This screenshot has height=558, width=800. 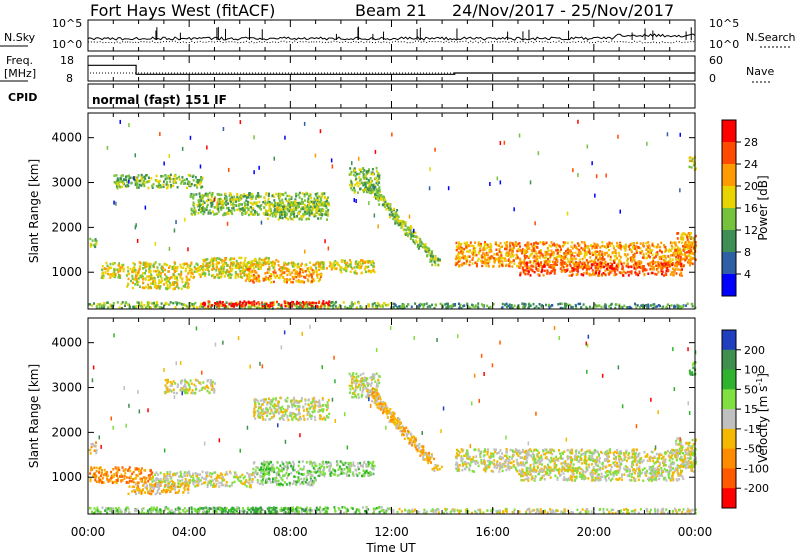 What do you see at coordinates (66, 272) in the screenshot?
I see `range-tick-label: 1000` at bounding box center [66, 272].